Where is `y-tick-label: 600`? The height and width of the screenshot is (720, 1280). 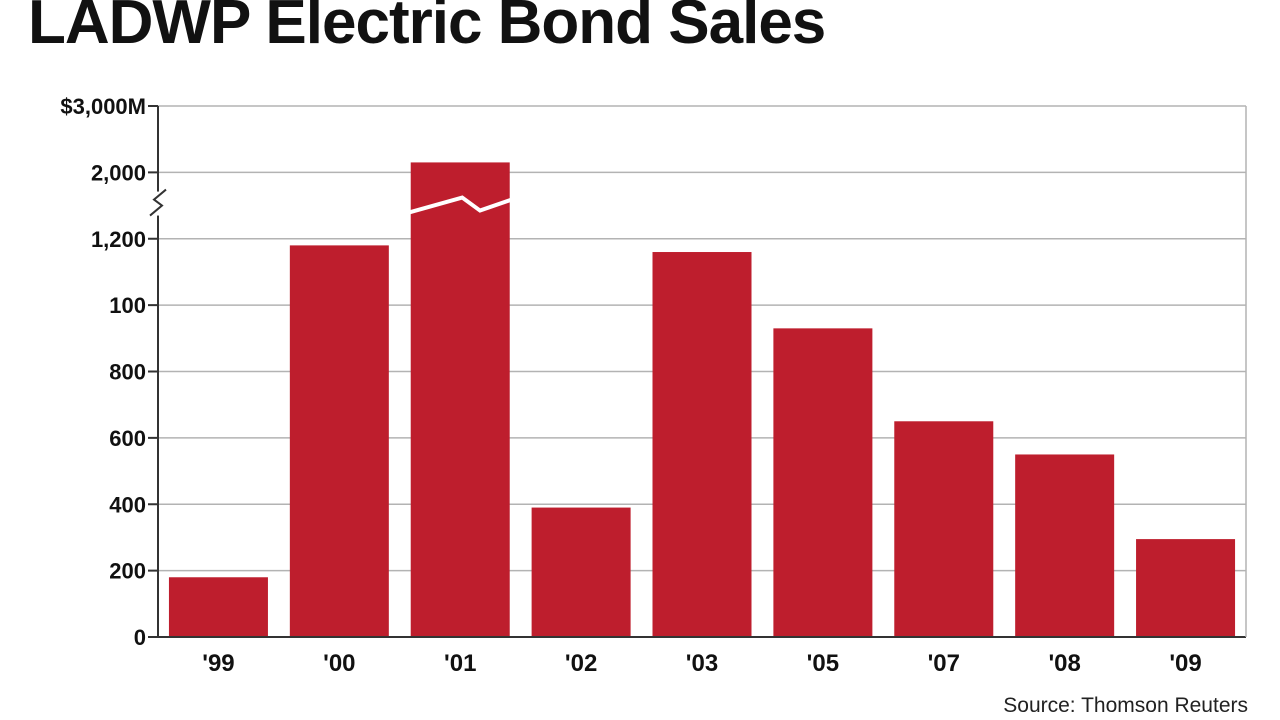 y-tick-label: 600 is located at coordinates (127, 438).